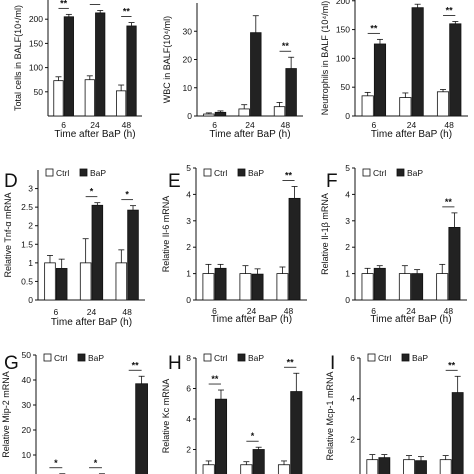 Image resolution: width=474 pixels, height=474 pixels. What do you see at coordinates (36, 43) in the screenshot?
I see `y-tick-label: 150` at bounding box center [36, 43].